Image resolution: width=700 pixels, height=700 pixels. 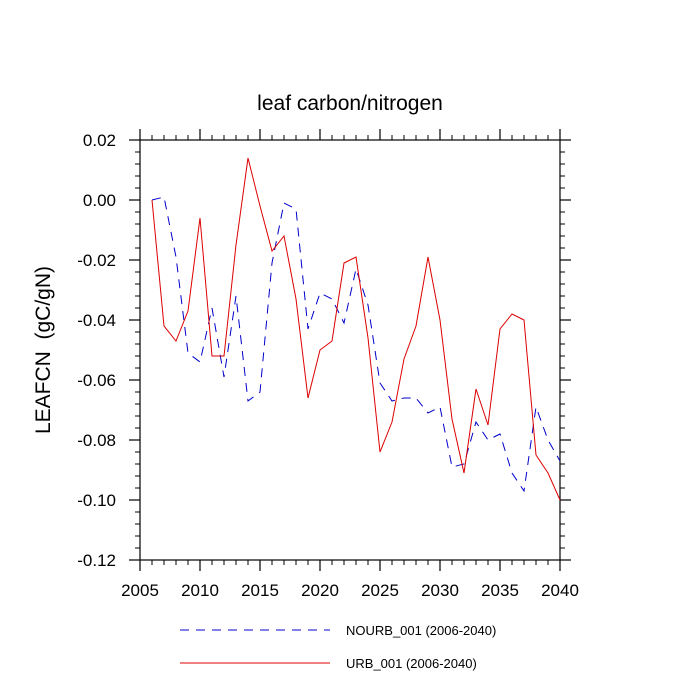 What do you see at coordinates (320, 590) in the screenshot?
I see `x-tick-label: 2020` at bounding box center [320, 590].